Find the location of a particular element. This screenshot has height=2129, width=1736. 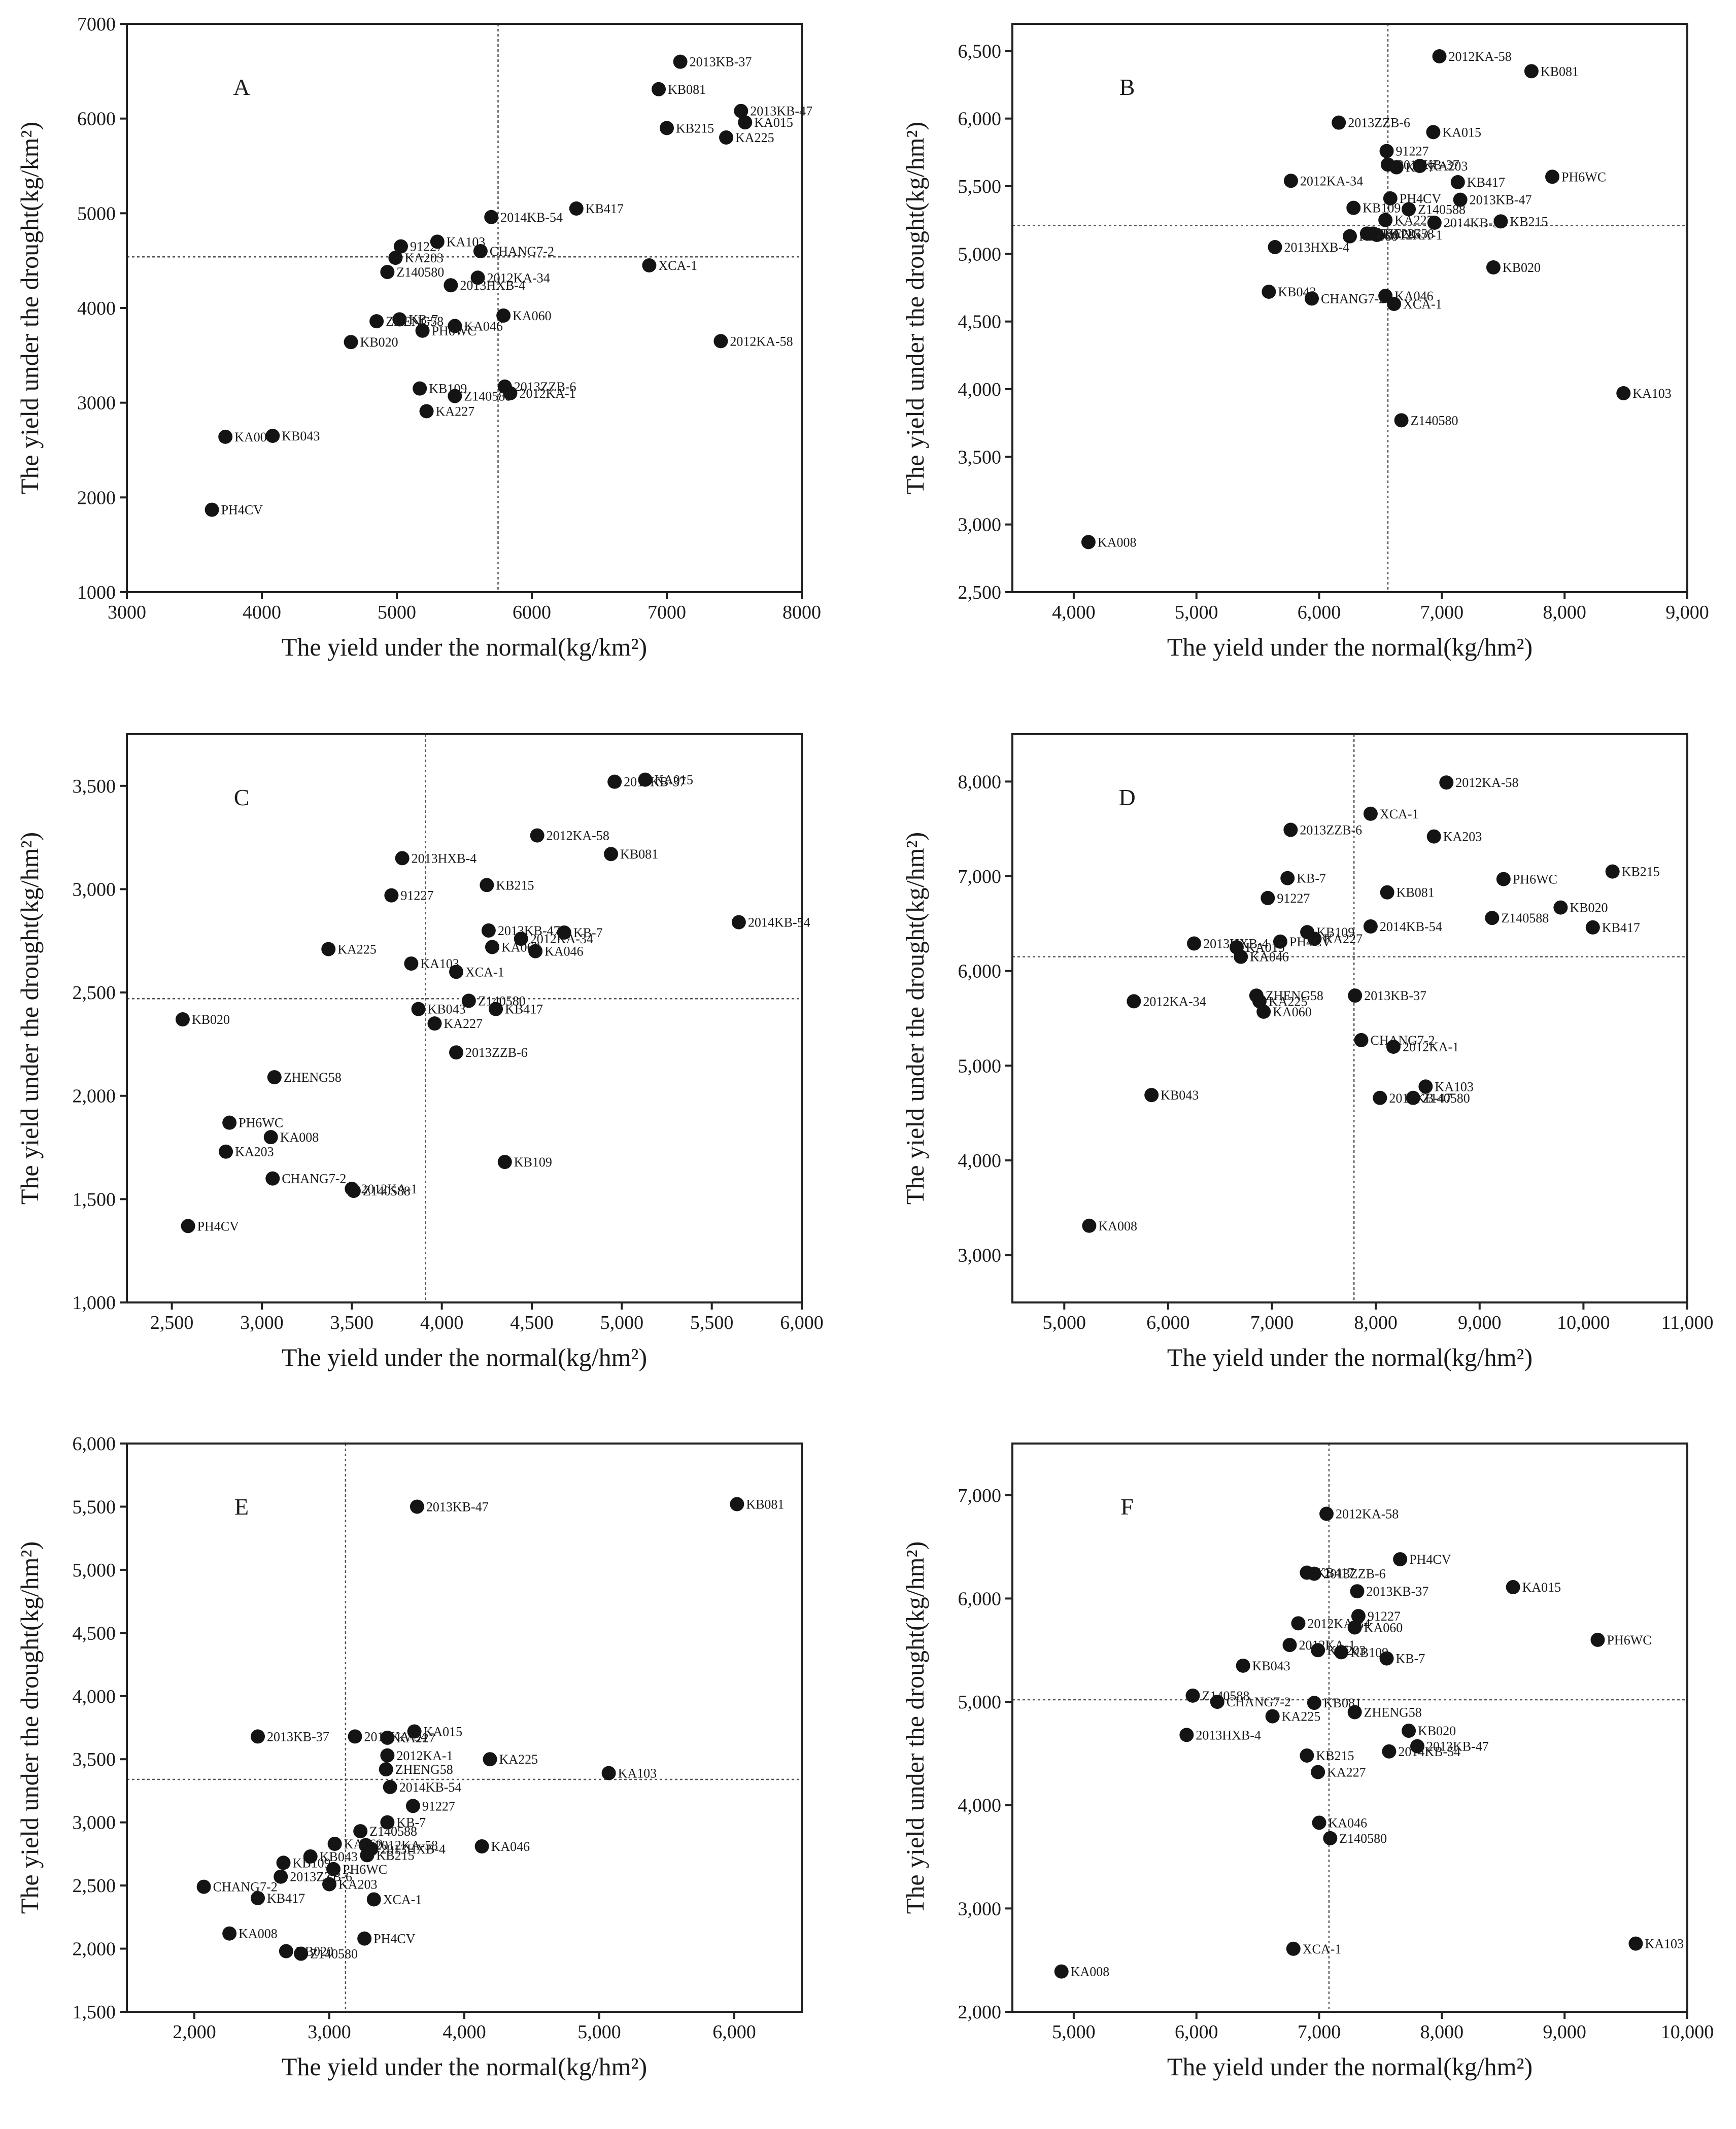

point-label: KA046 is located at coordinates (1348, 1822).